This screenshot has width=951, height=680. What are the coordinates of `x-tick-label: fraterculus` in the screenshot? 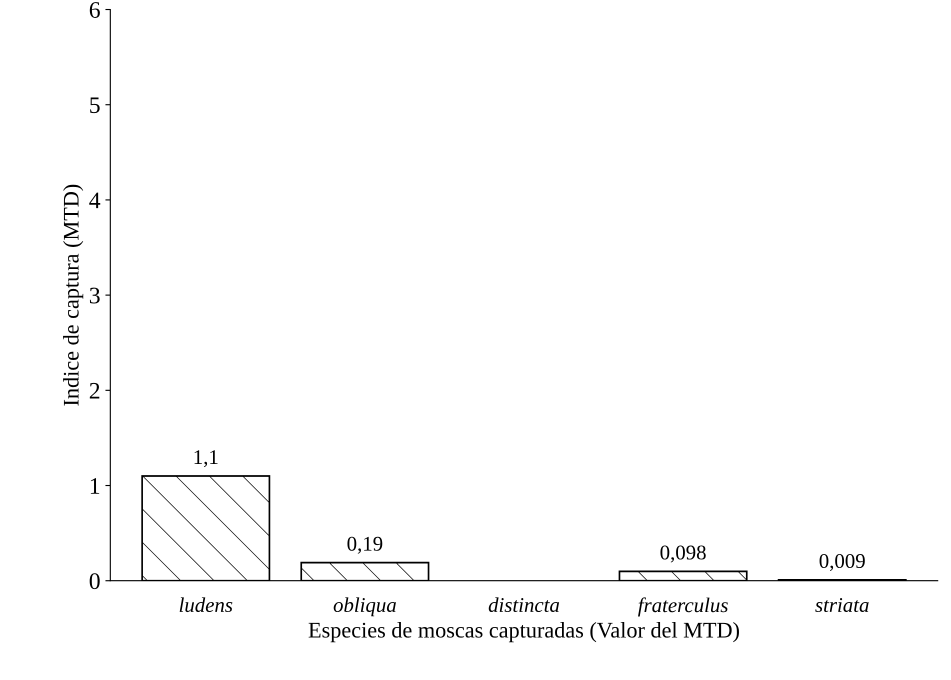 It's located at (683, 606).